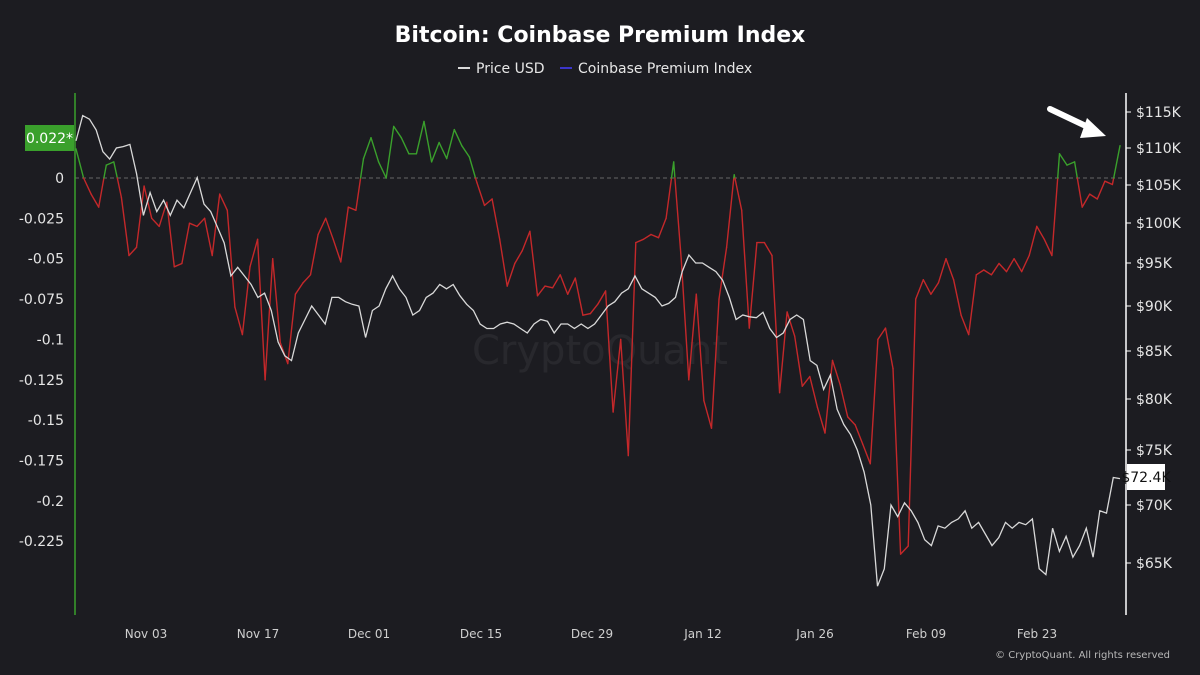  I want to click on right-tick-label: $105K, so click(1159, 186).